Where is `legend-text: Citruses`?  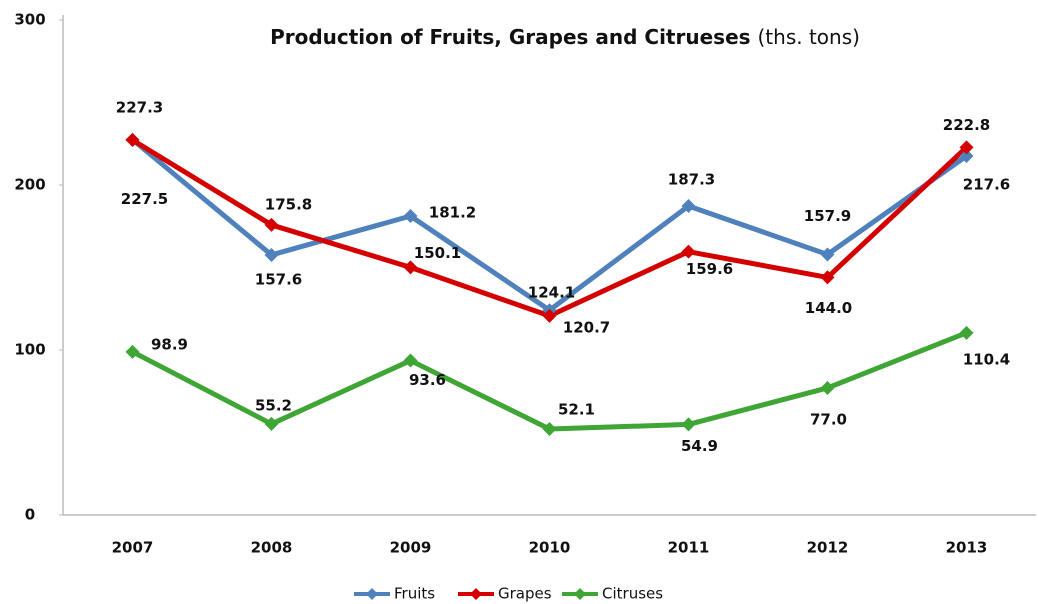
legend-text: Citruses is located at coordinates (632, 594).